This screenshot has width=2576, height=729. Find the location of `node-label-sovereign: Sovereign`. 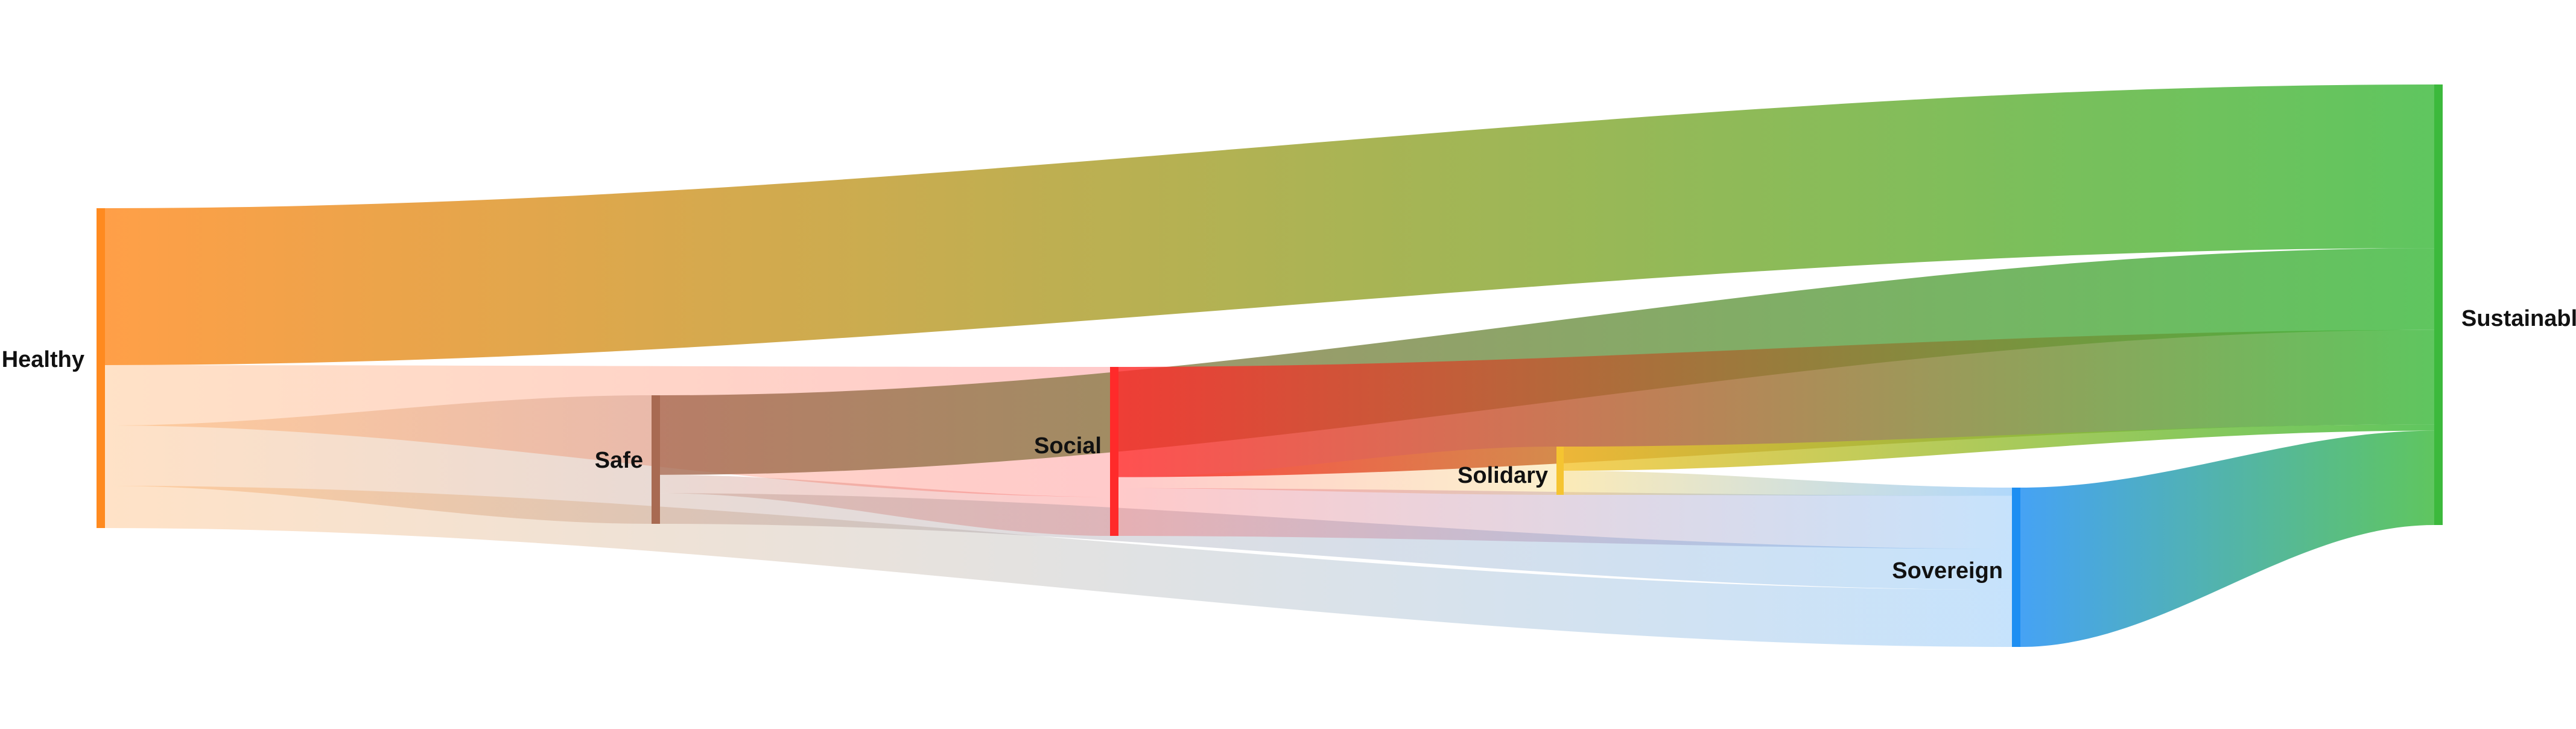

node-label-sovereign: Sovereign is located at coordinates (1947, 571).